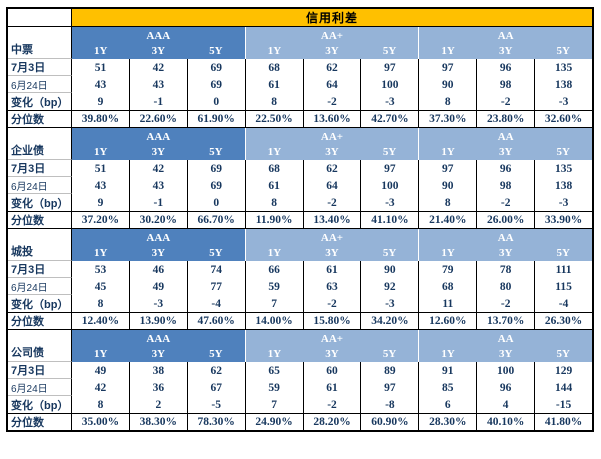  I want to click on value-cell: 46, so click(157, 269).